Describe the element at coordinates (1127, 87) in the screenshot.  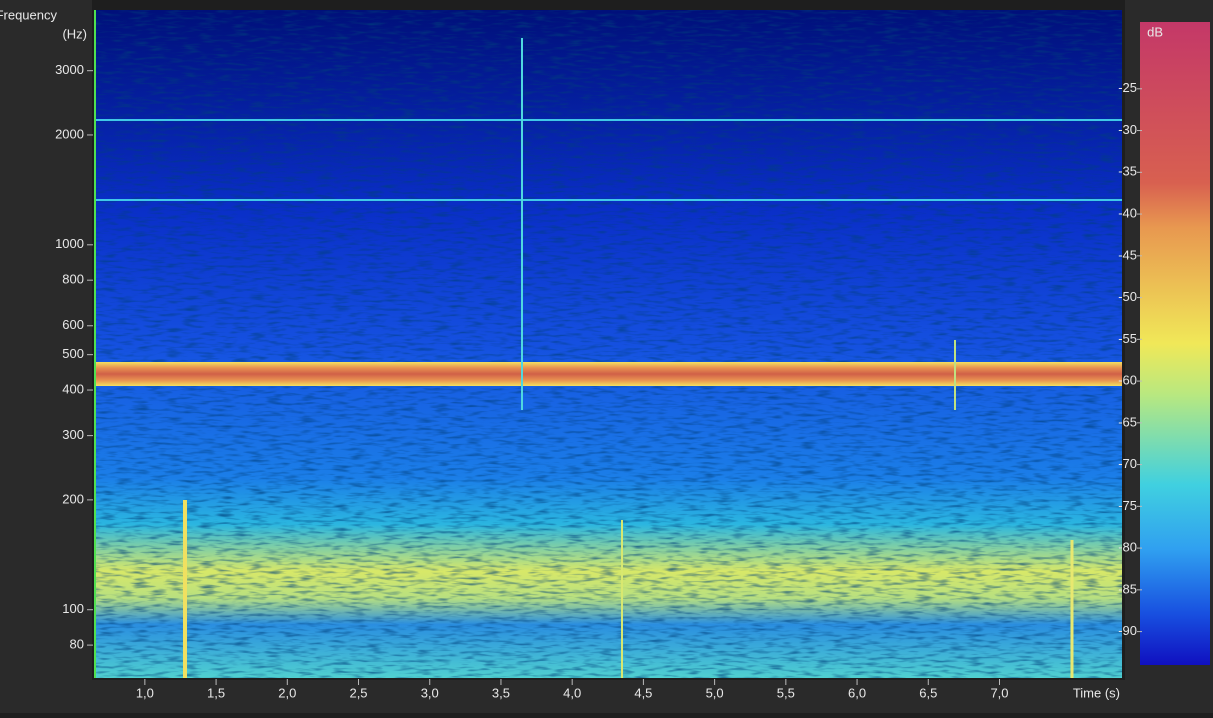
I see `colorbar-tick-label: -25` at that location.